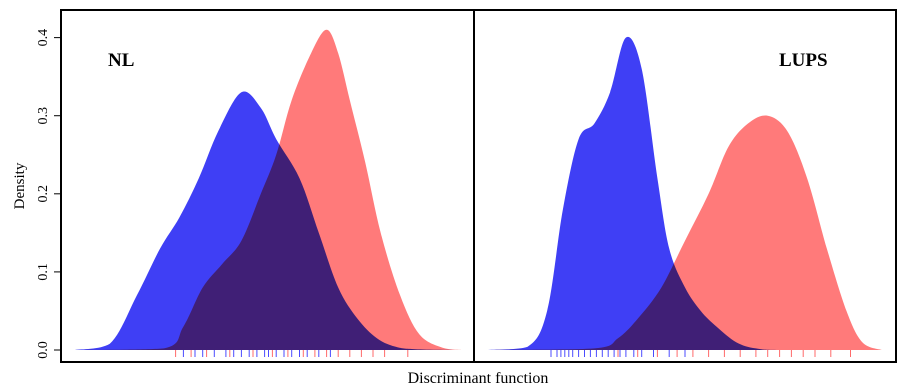  Describe the element at coordinates (43, 38) in the screenshot. I see `y-tick-label: 0.4` at that location.